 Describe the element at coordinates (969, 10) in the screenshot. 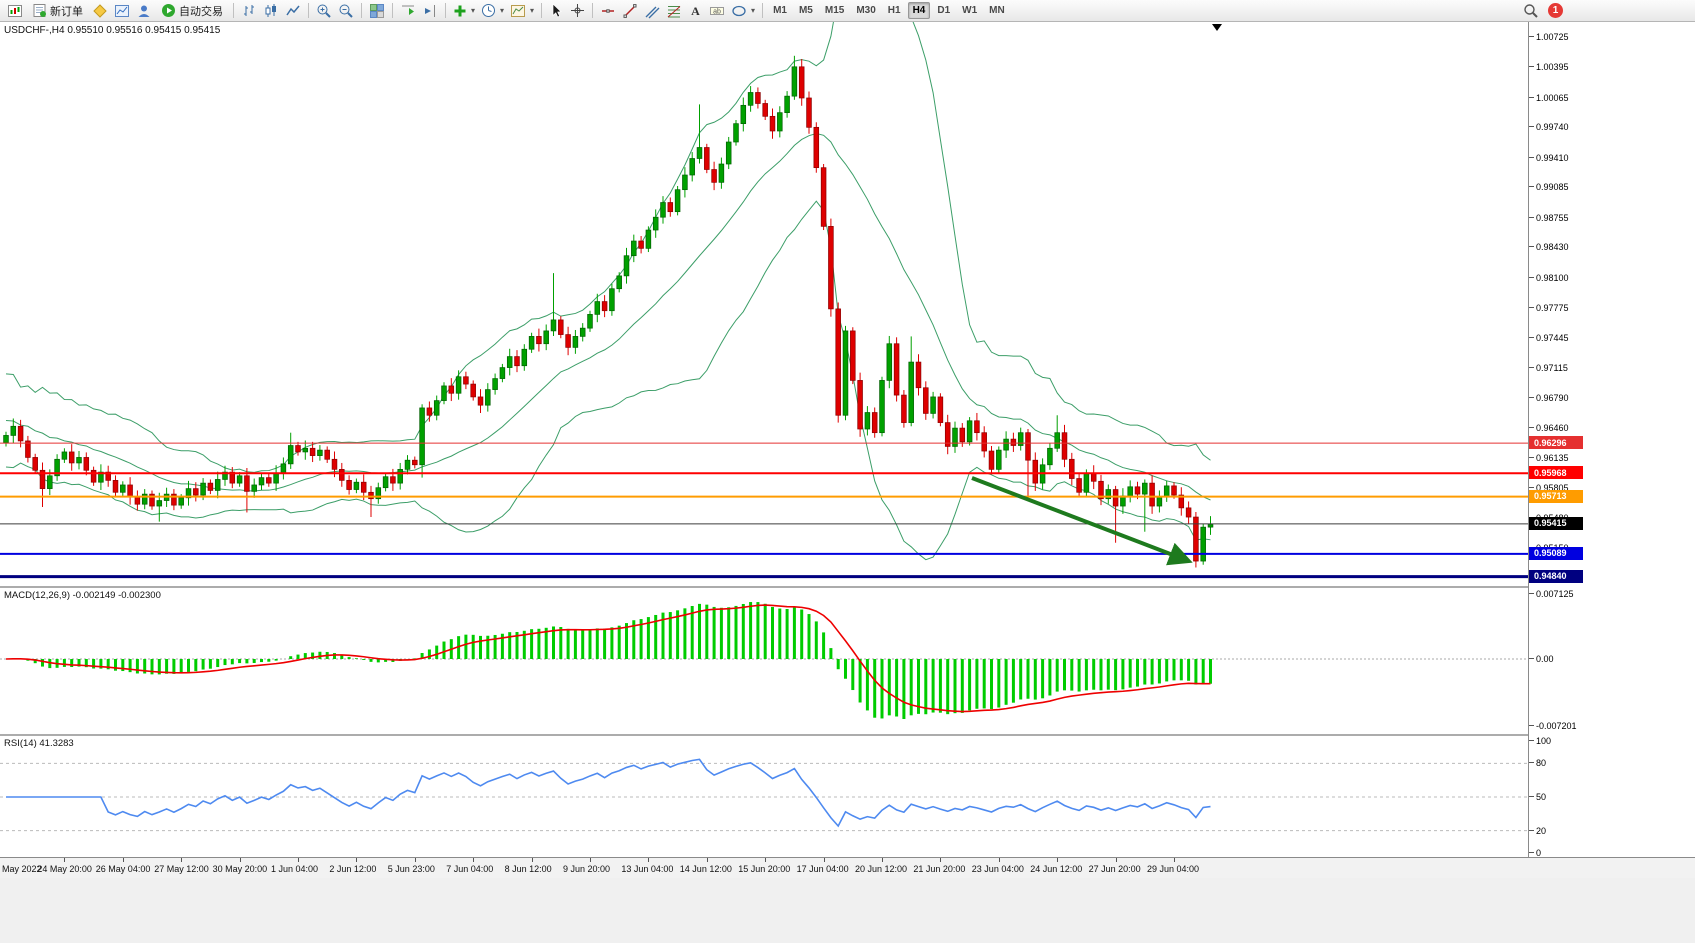

I see `timeframe-w1: W1` at that location.